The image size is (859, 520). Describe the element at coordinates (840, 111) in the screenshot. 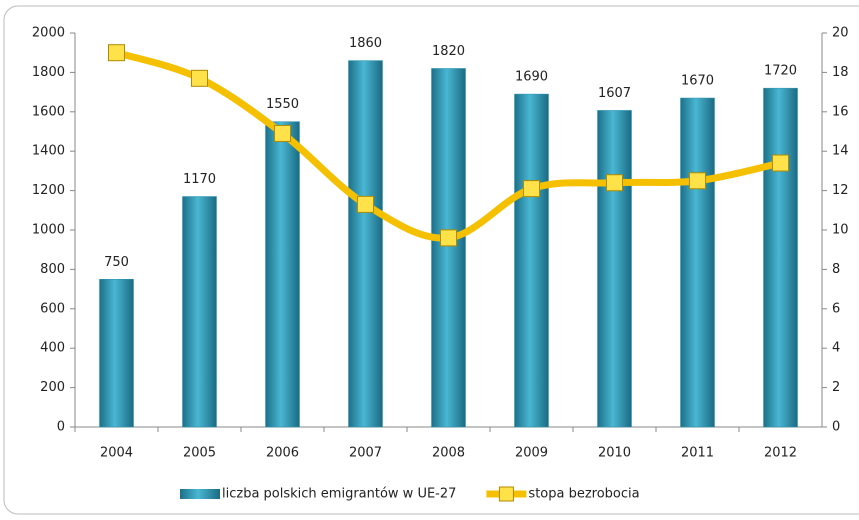

I see `y2-tick-label: 16` at that location.